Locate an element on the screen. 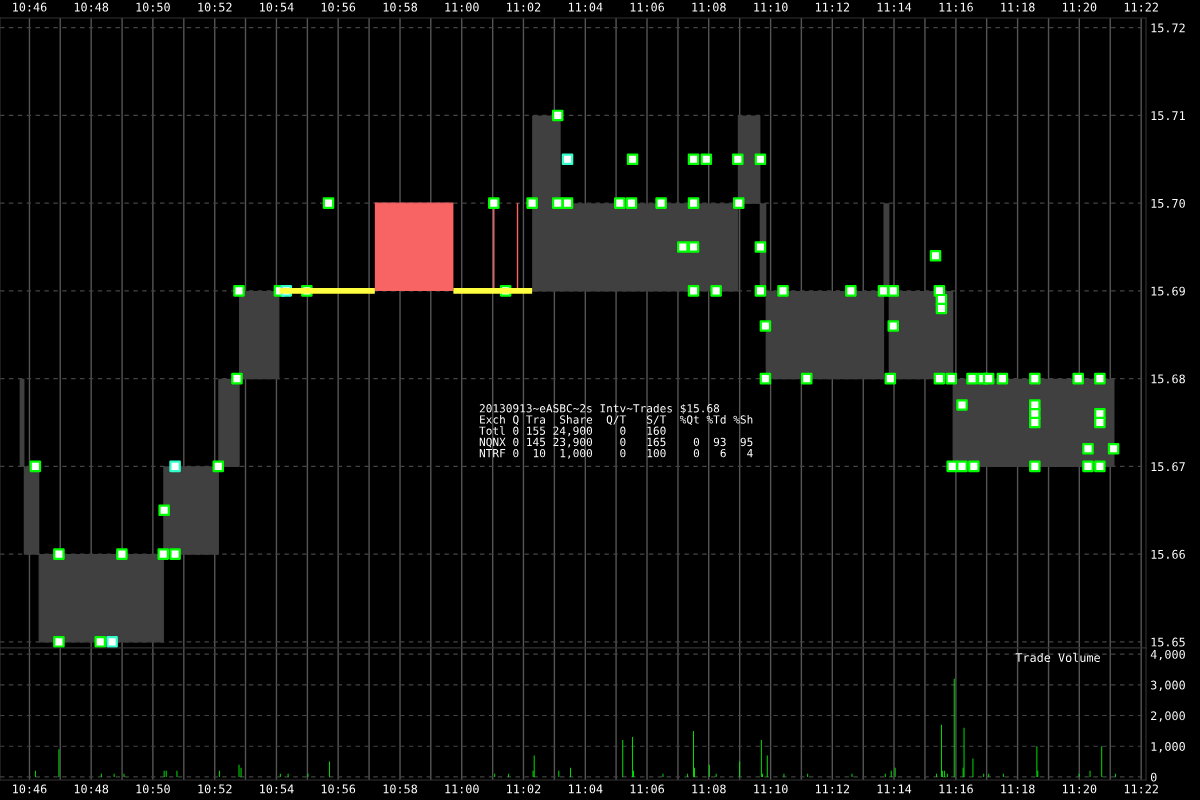  annotation: Trade Volume is located at coordinates (1057, 657).